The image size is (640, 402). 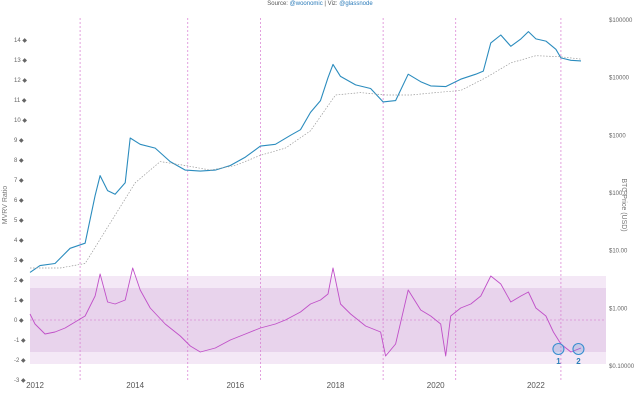 I want to click on left-tick-label: -2 ◆, so click(x=20, y=361).